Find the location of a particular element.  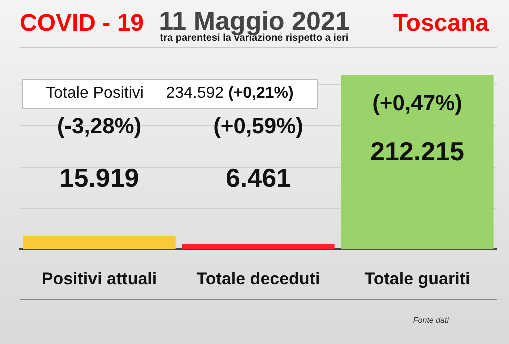

text: Toscana is located at coordinates (441, 24).